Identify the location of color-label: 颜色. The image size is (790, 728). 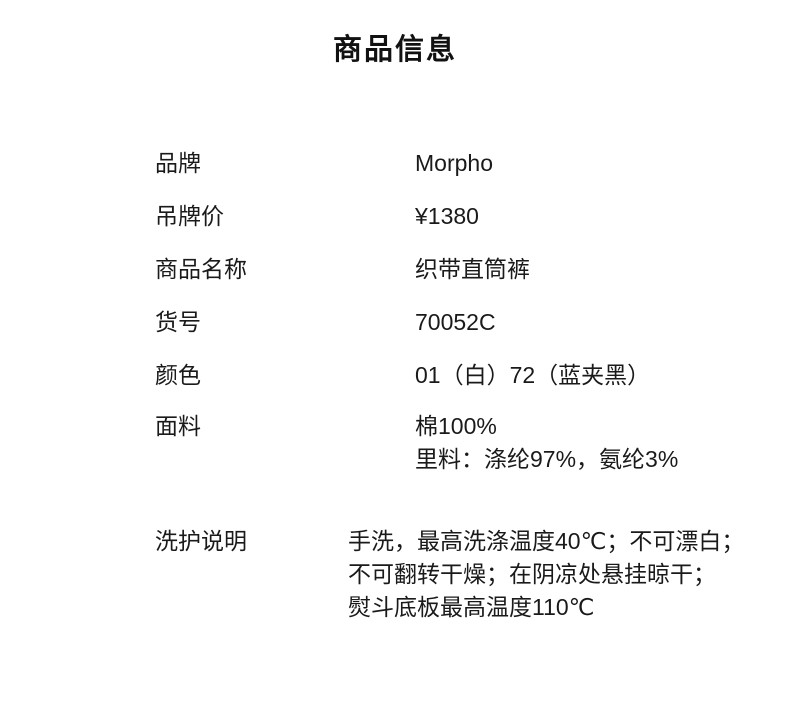
(178, 375).